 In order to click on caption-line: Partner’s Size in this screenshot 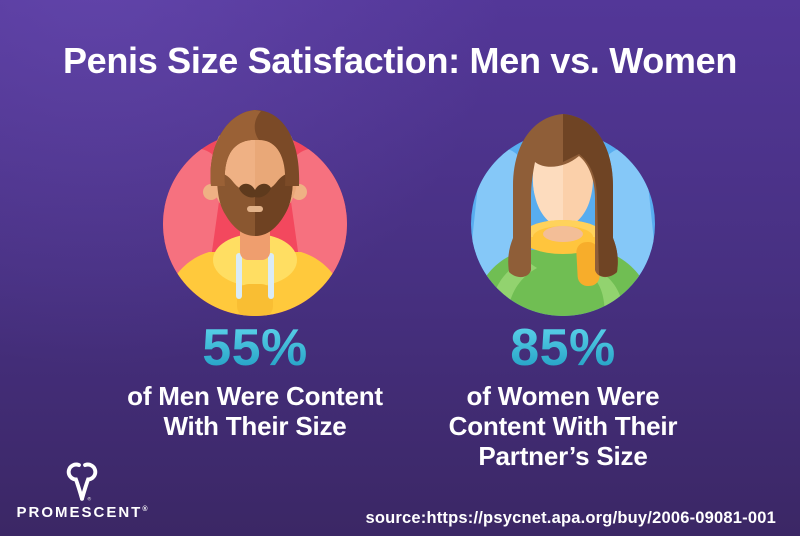, I will do `click(563, 456)`.